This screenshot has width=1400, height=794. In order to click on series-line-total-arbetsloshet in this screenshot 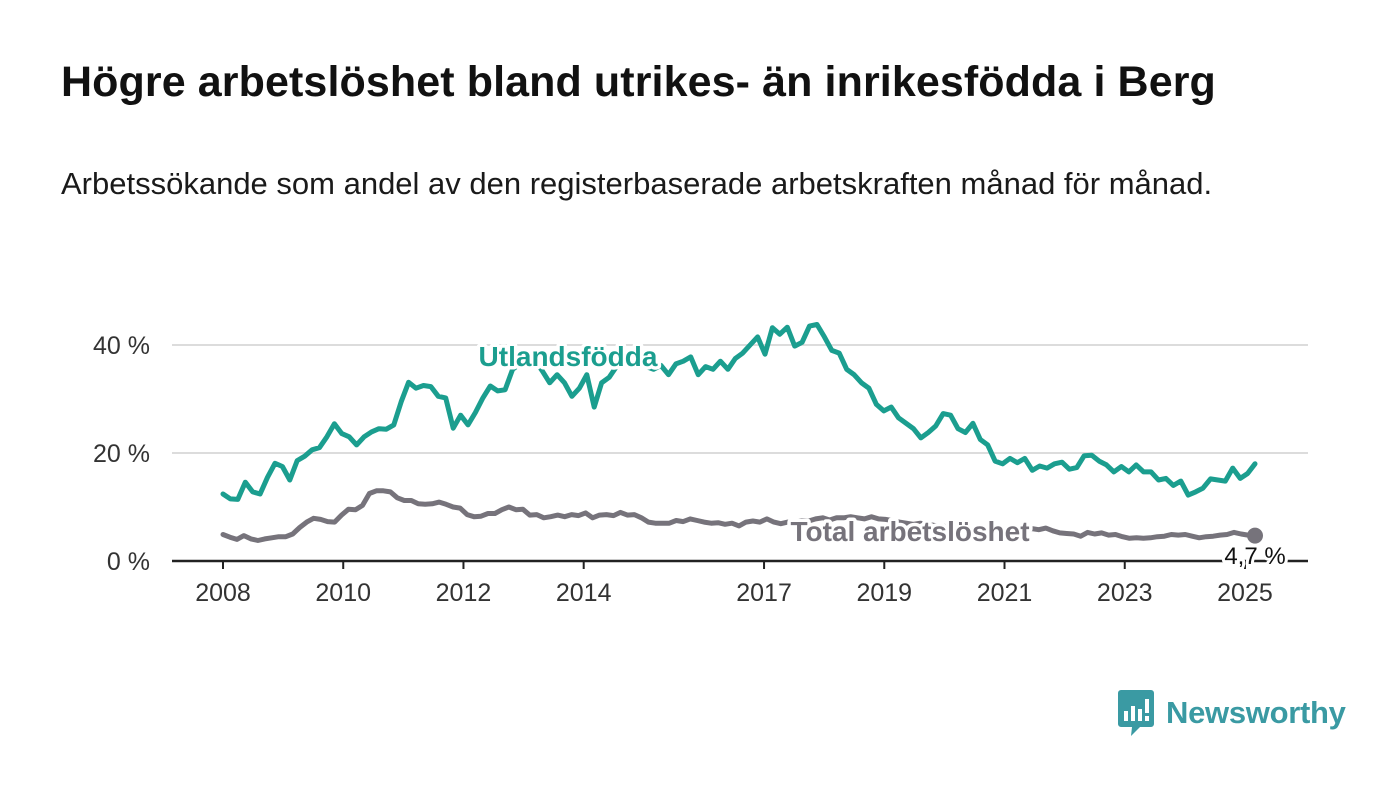, I will do `click(739, 515)`.